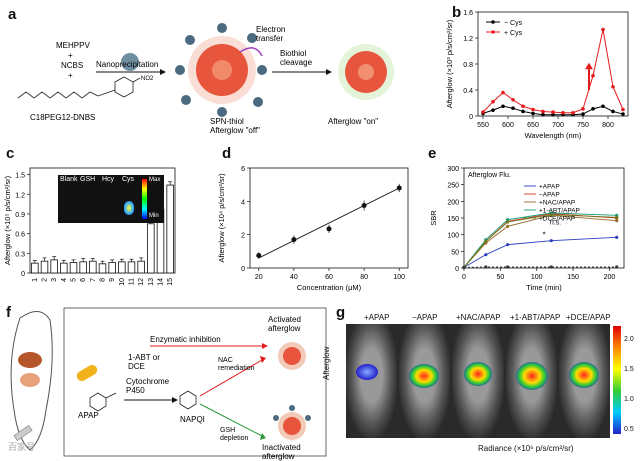 This screenshot has height=461, width=640. I want to click on y-tick-label: 300, so click(453, 169).